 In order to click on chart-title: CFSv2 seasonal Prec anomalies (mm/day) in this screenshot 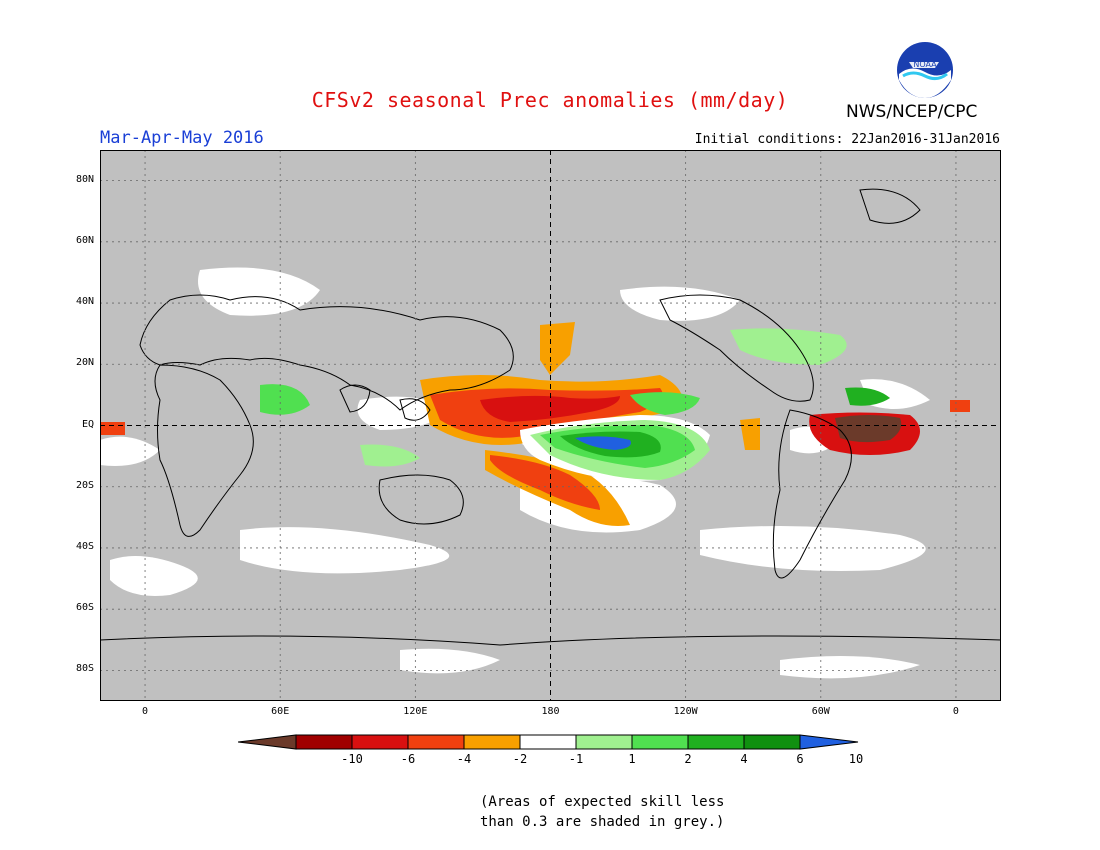, I will do `click(550, 100)`.